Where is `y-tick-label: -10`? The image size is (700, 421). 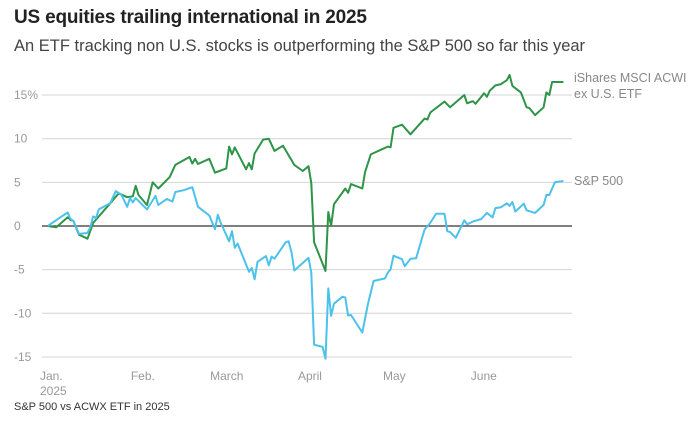
y-tick-label: -10 is located at coordinates (23, 313).